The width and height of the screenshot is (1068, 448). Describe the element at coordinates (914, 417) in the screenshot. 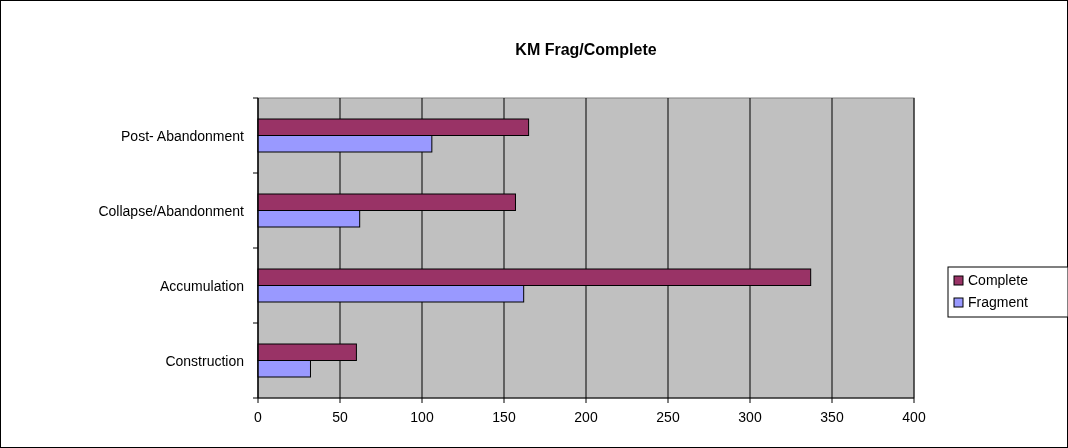

I see `x-tick-label: 400` at that location.